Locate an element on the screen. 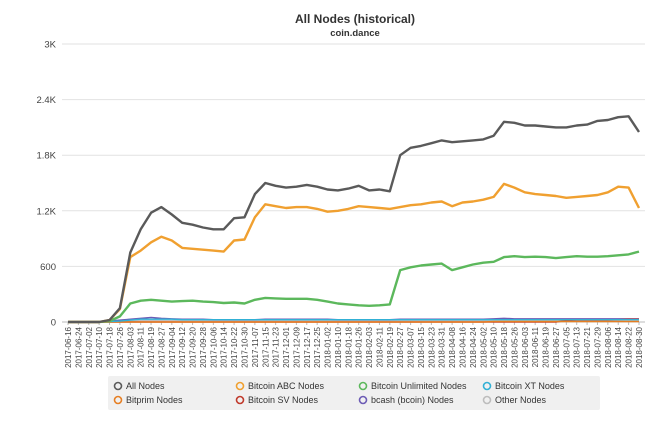 The image size is (670, 428). x-tick-label: 2017-09-12 is located at coordinates (182, 346).